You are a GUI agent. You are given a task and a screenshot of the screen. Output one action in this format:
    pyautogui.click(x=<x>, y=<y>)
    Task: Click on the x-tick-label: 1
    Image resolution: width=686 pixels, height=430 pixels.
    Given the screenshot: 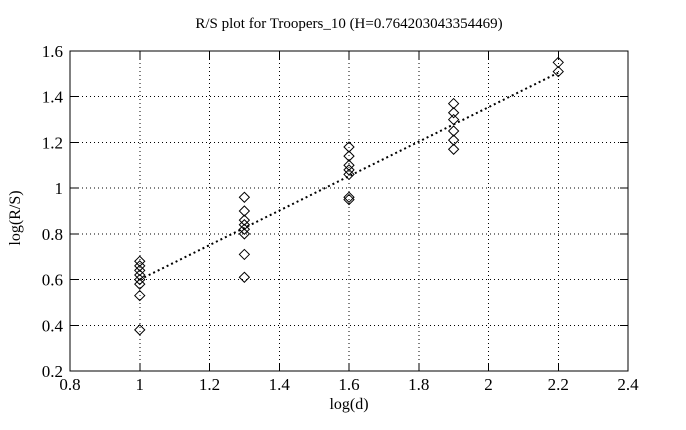 What is the action you would take?
    pyautogui.click(x=140, y=384)
    